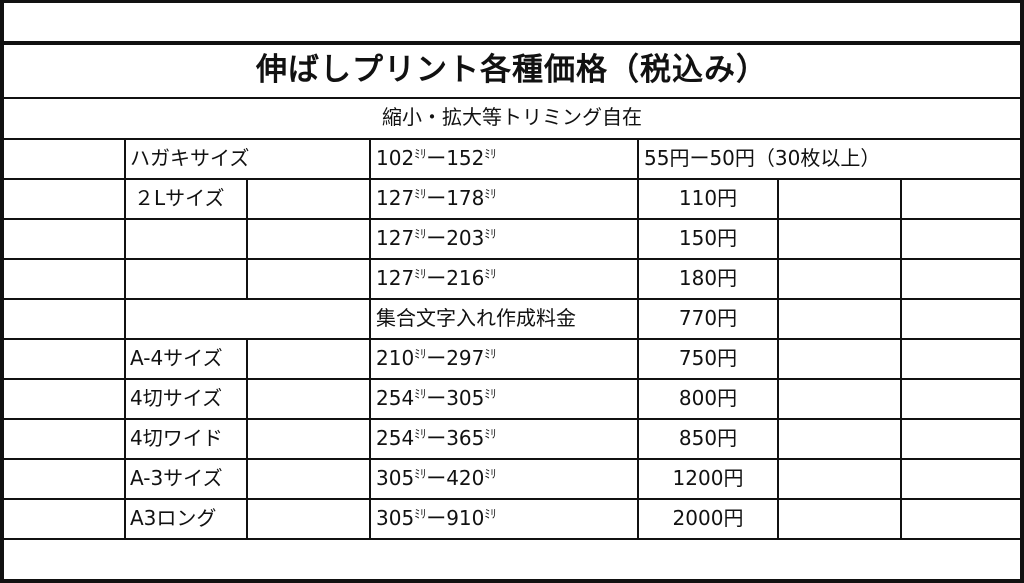  Describe the element at coordinates (173, 518) in the screenshot. I see `size-name: A3ロング` at that location.